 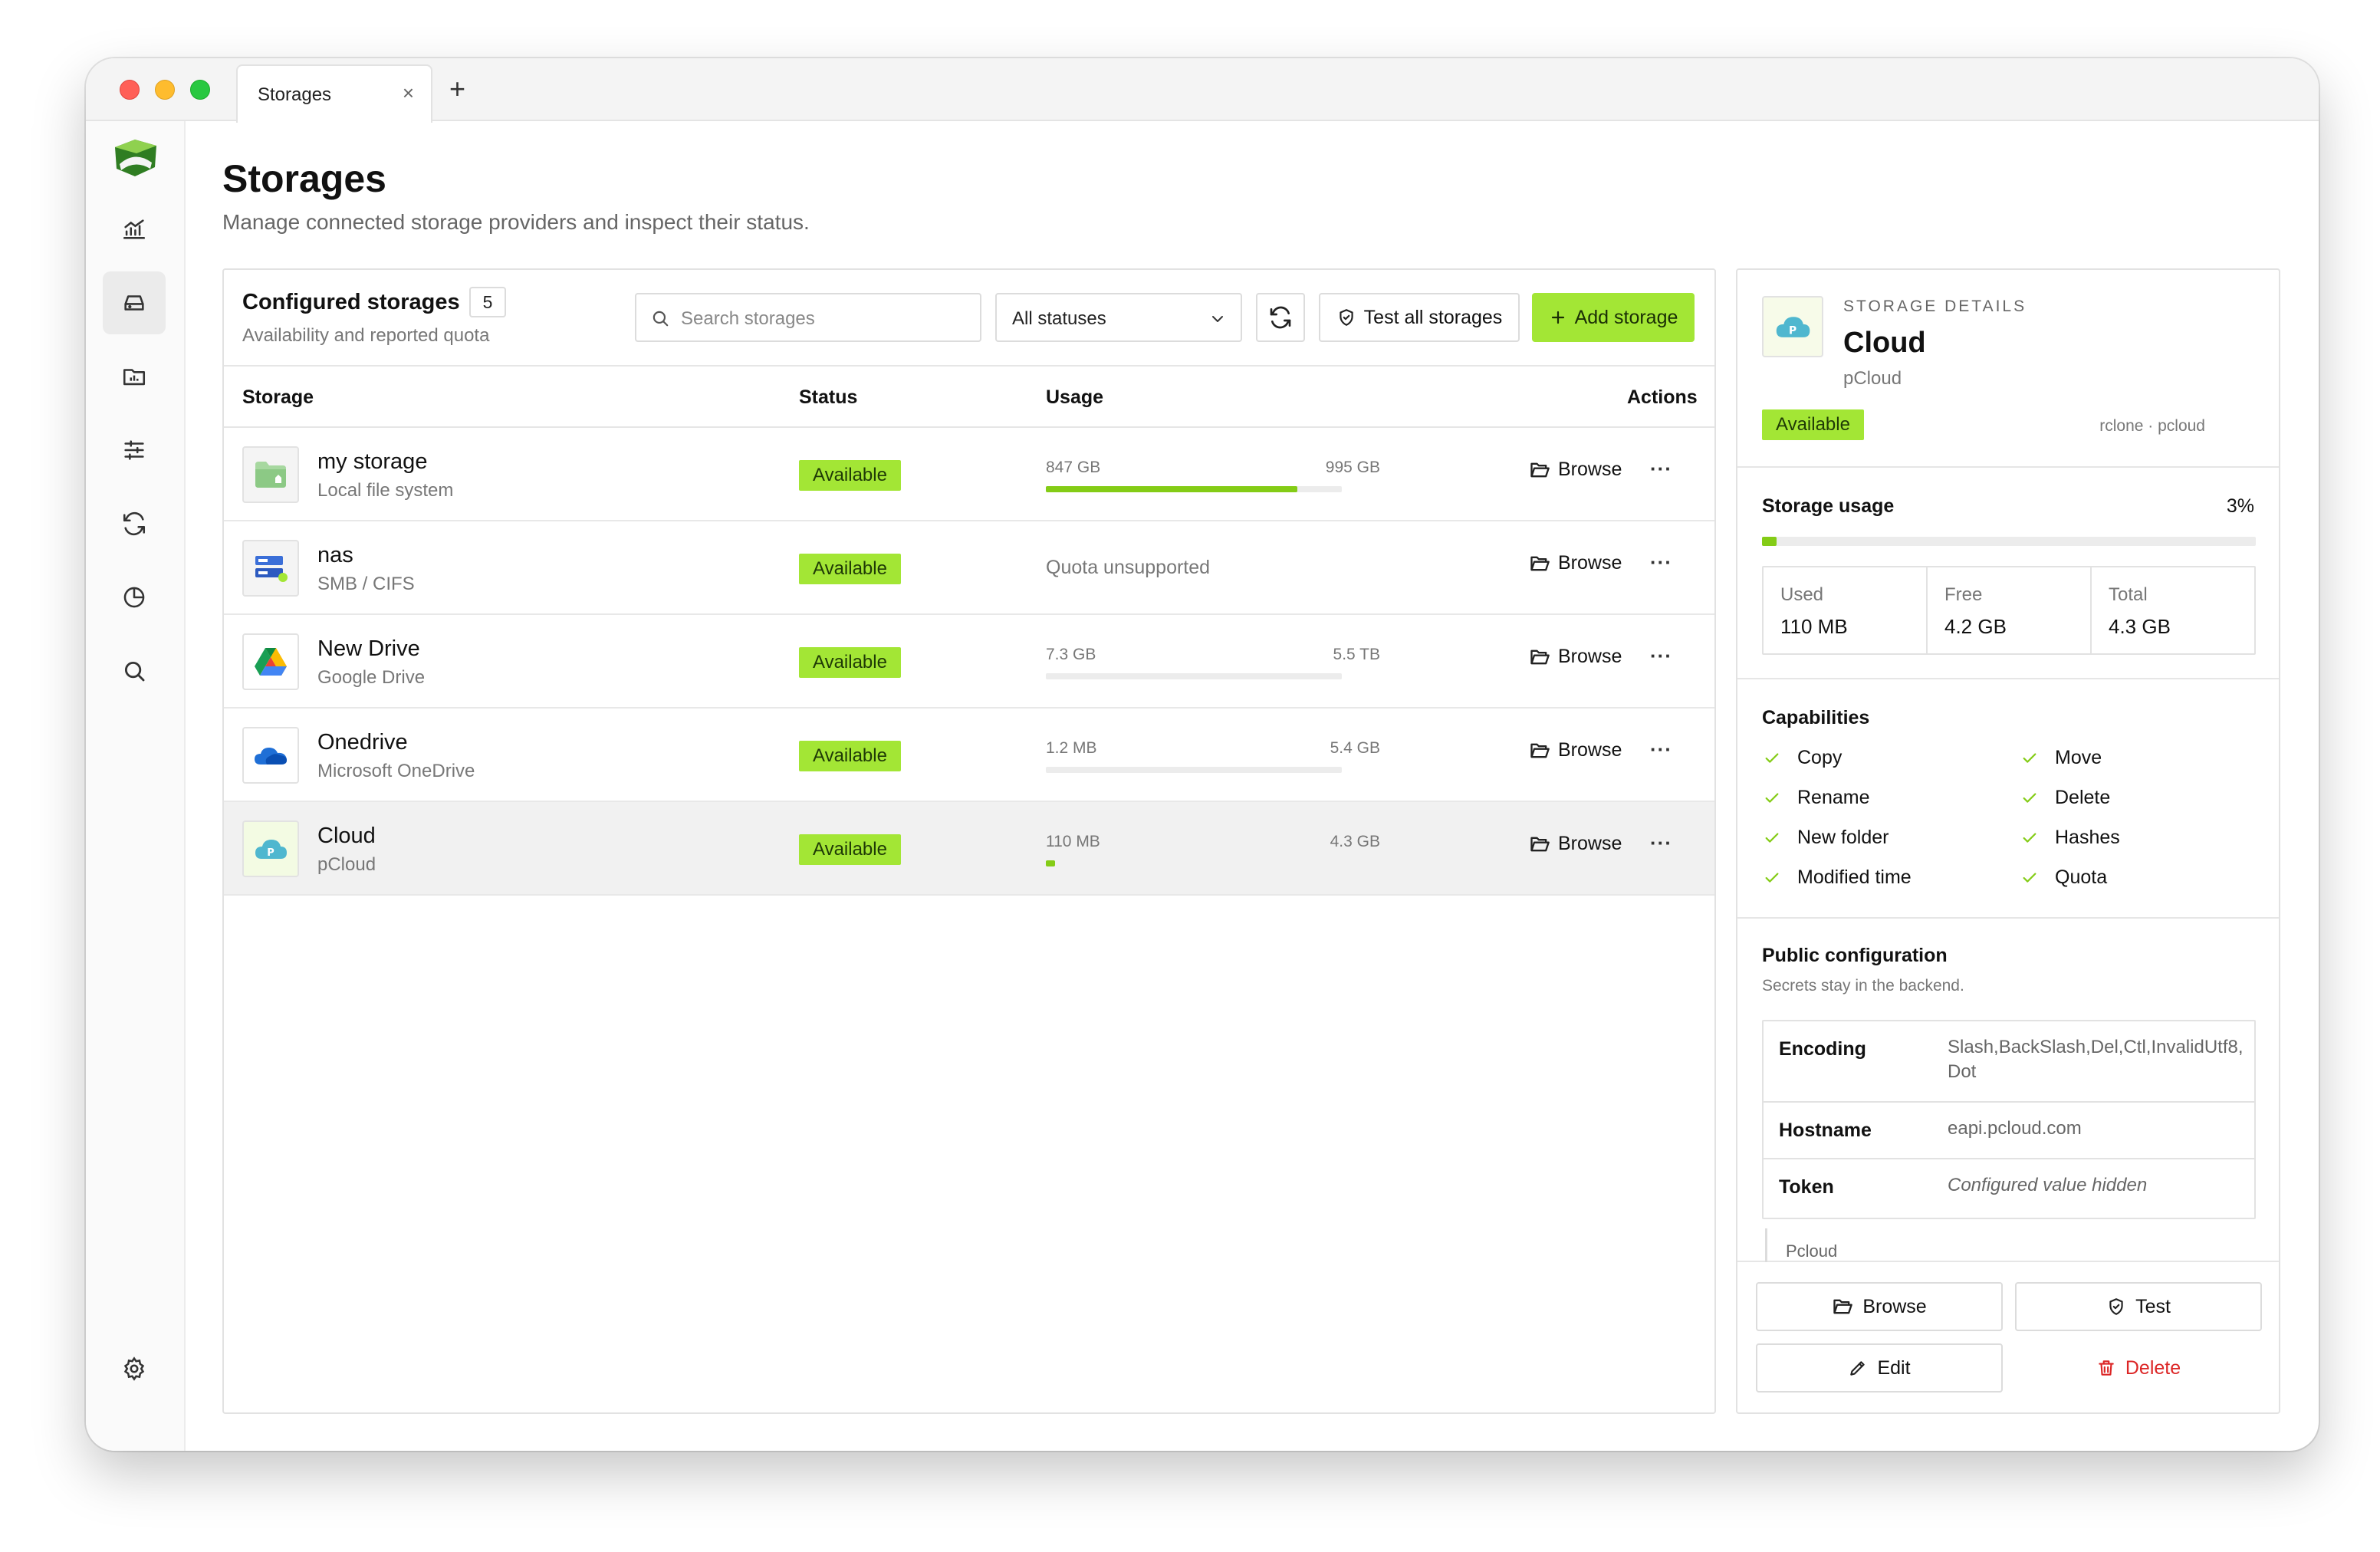 What do you see at coordinates (2138, 1368) in the screenshot?
I see `details-delete-button: Delete` at bounding box center [2138, 1368].